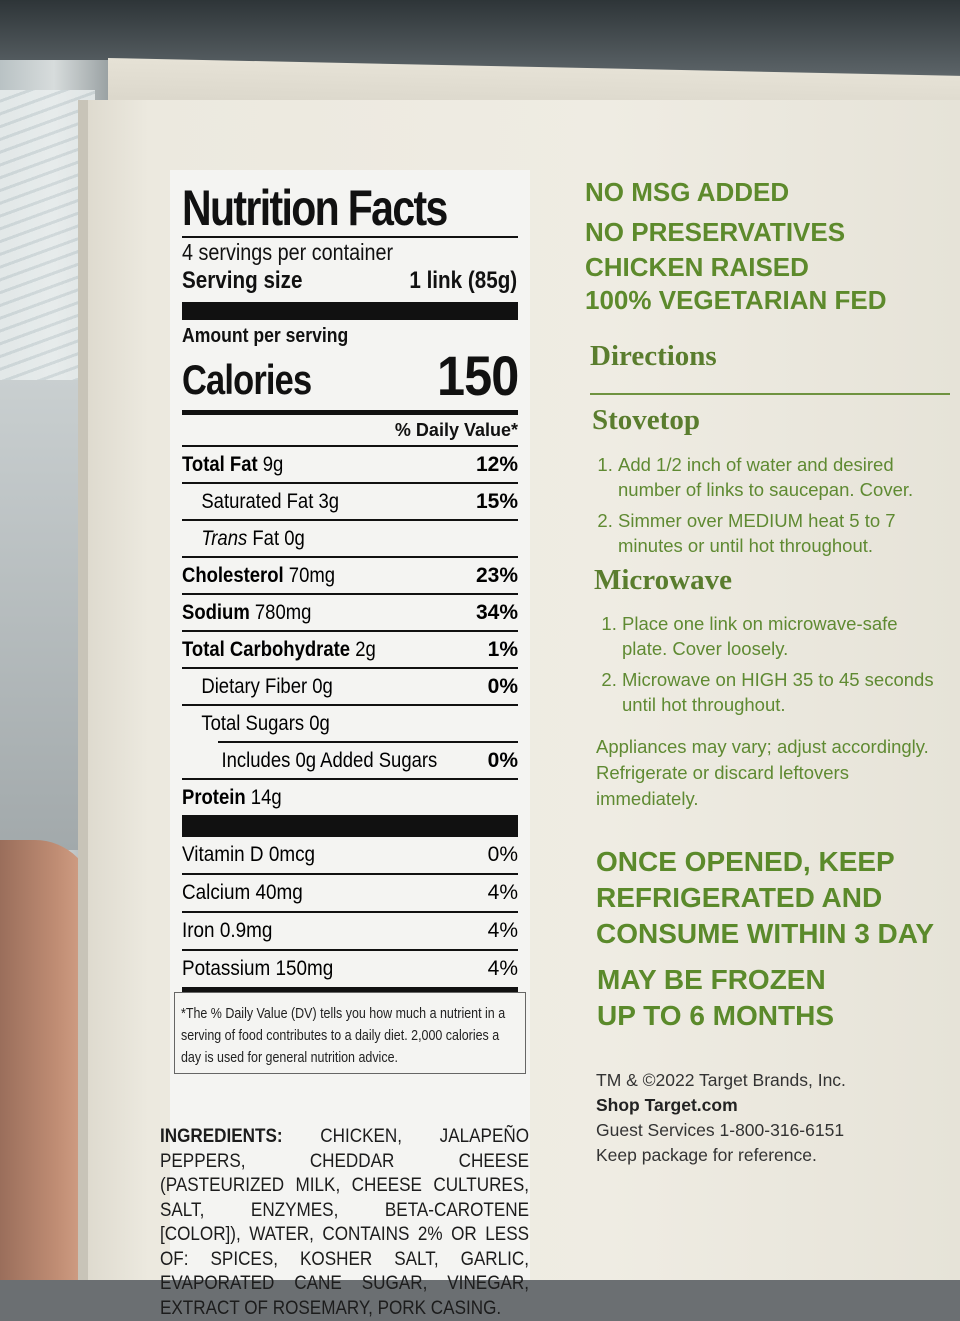  Describe the element at coordinates (706, 1155) in the screenshot. I see `keep-package-text: Keep package for reference.` at that location.